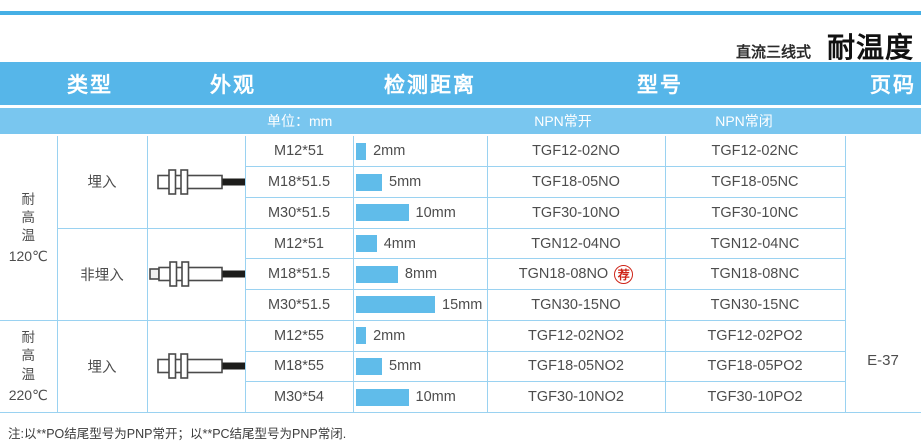  Describe the element at coordinates (773, 52) in the screenshot. I see `series-label: 直流三线式` at that location.